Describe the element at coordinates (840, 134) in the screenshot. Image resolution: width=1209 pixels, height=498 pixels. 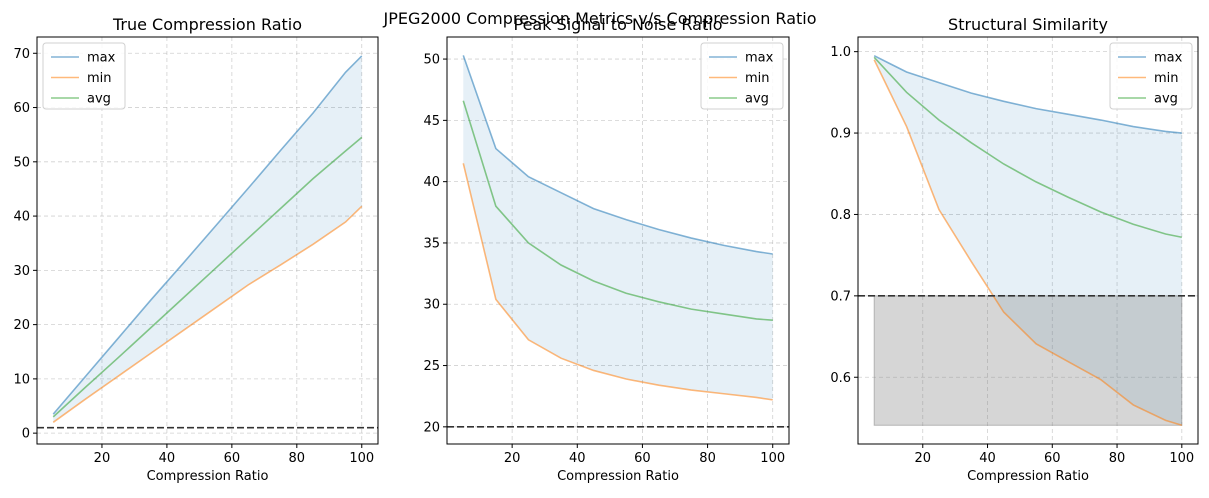
I see `y-tick-label: 0.9` at that location.